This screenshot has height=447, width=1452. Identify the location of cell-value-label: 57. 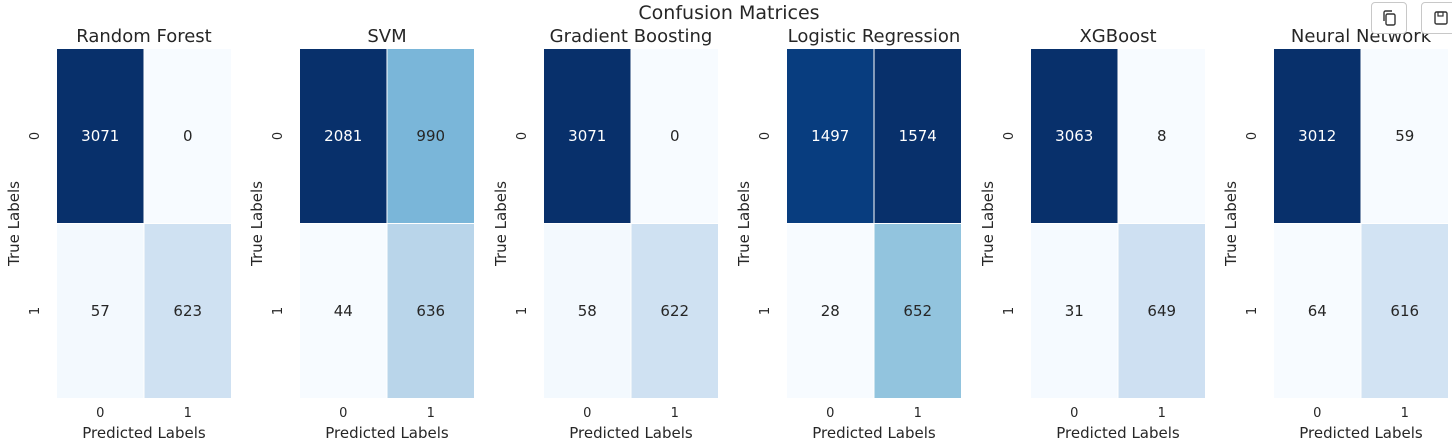
(100, 311).